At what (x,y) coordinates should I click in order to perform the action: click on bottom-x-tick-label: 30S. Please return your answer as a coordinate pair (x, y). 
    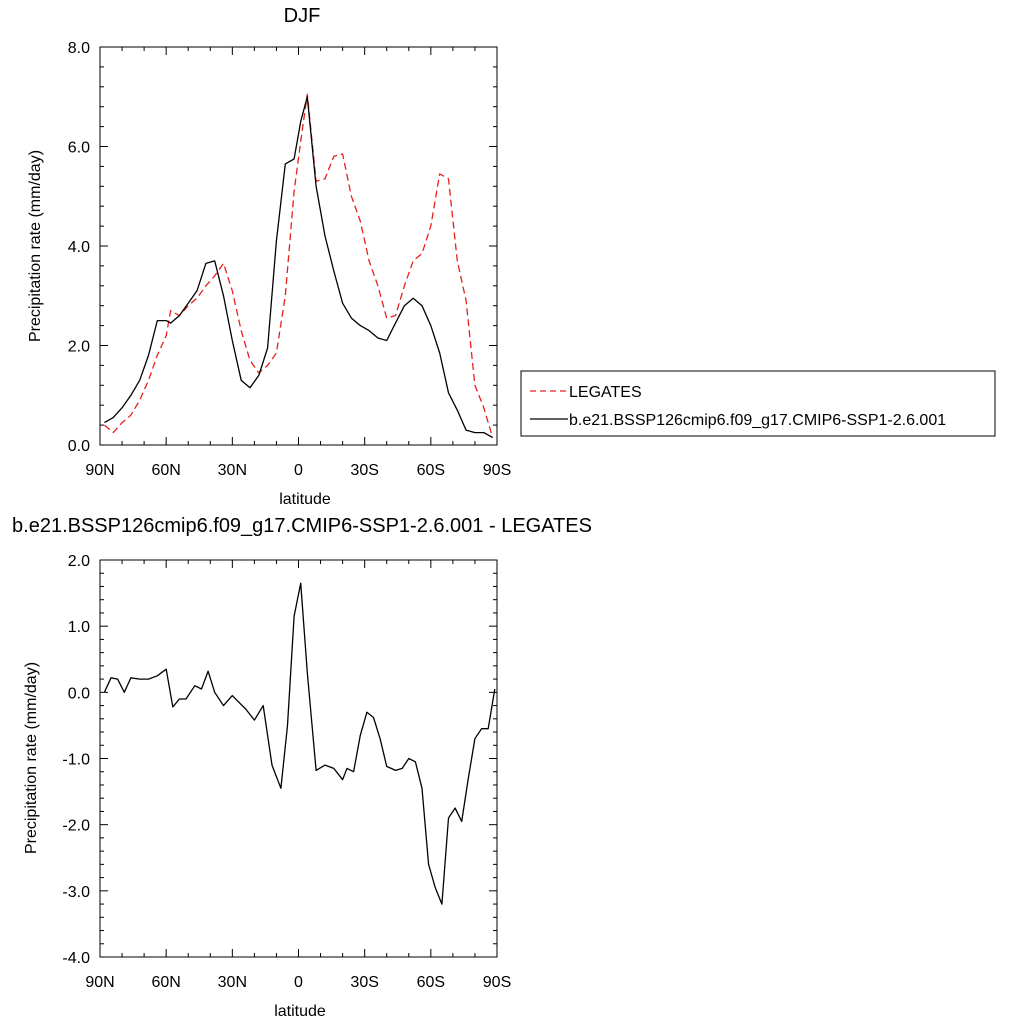
    Looking at the image, I should click on (364, 982).